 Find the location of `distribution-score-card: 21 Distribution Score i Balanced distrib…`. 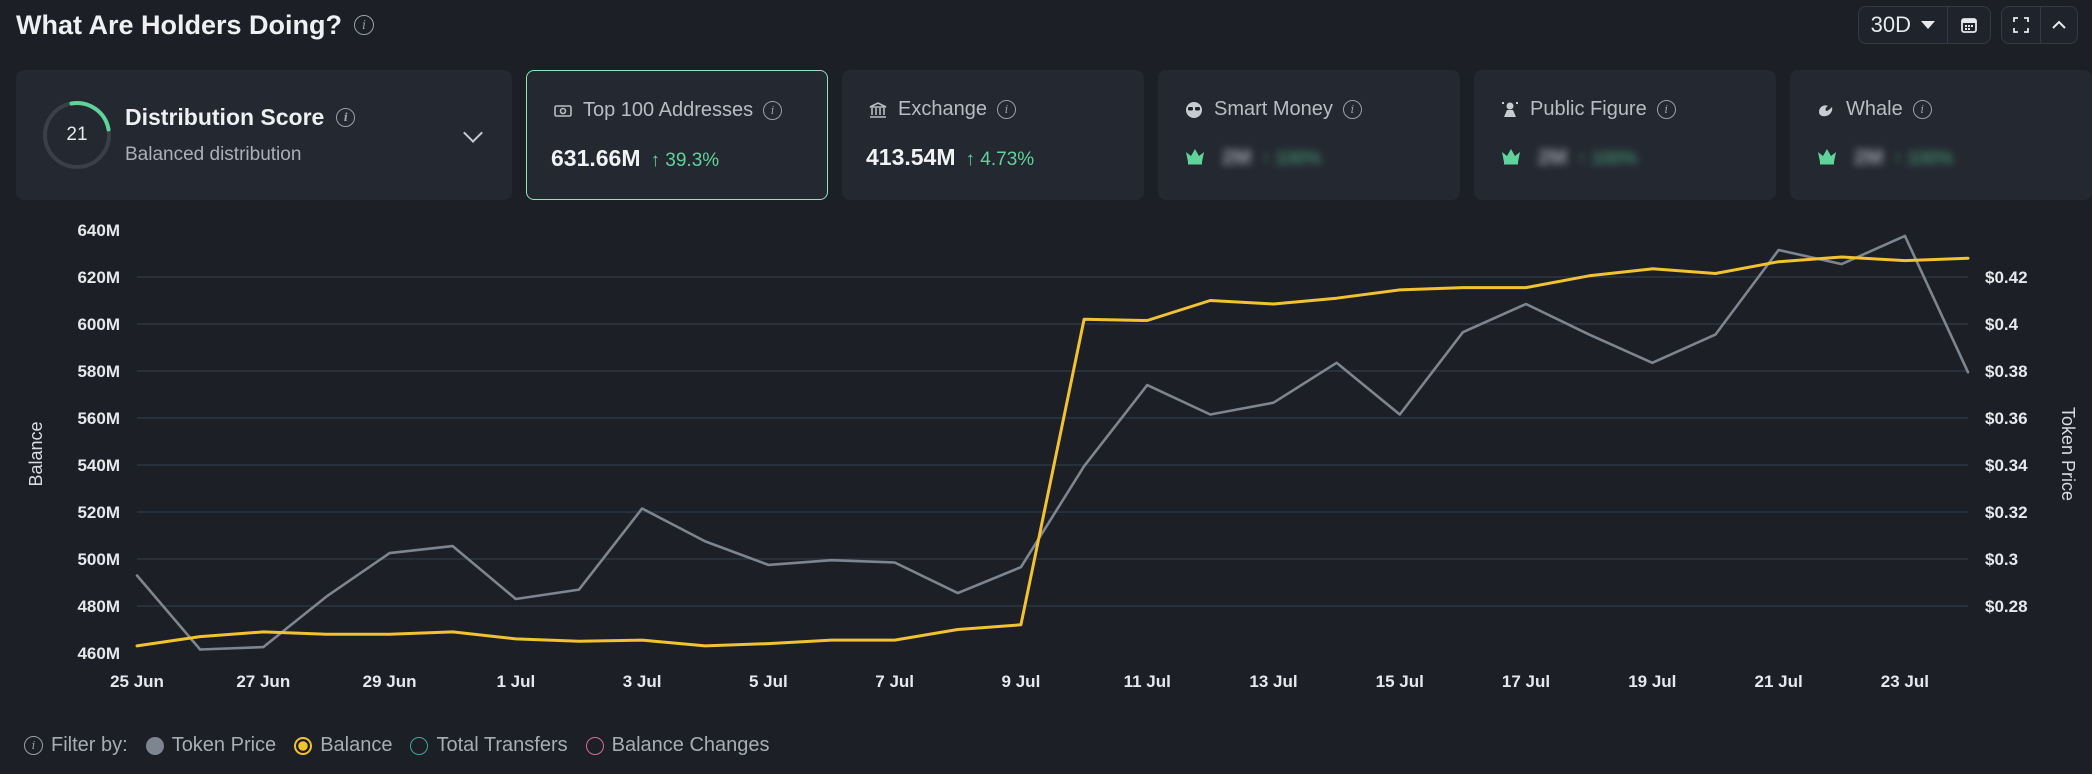

distribution-score-card: 21 Distribution Score i Balanced distrib… is located at coordinates (264, 135).